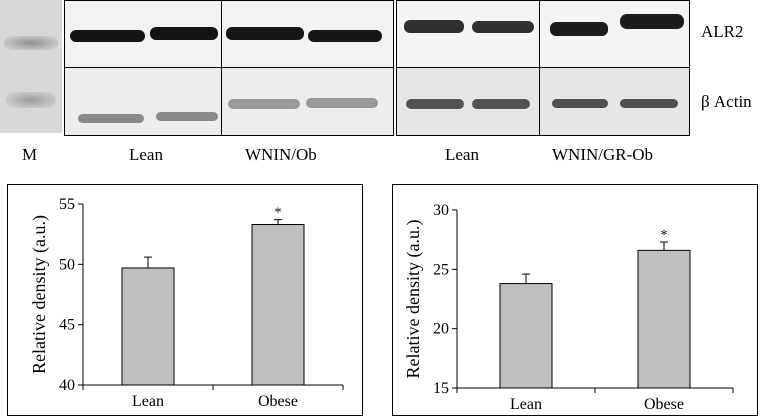  What do you see at coordinates (468, 101) in the screenshot?
I see `frame-lean2-actin` at bounding box center [468, 101].